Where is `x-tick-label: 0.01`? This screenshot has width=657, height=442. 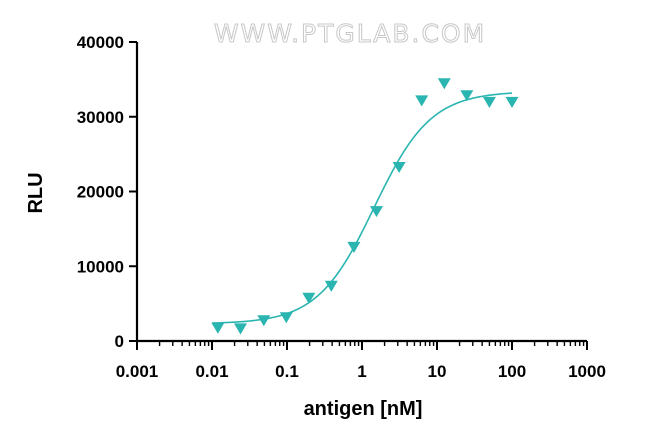 x-tick-label: 0.01 is located at coordinates (211, 371).